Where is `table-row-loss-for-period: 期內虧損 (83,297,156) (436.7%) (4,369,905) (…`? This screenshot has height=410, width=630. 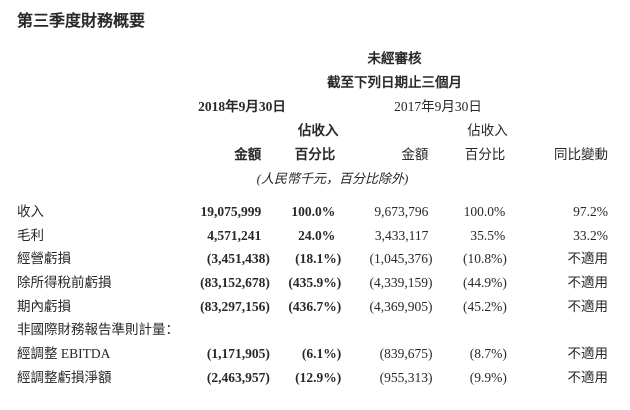
table-row-loss-for-period: 期內虧損 (83,297,156) (436.7%) (4,369,905) (… is located at coordinates (315, 310).